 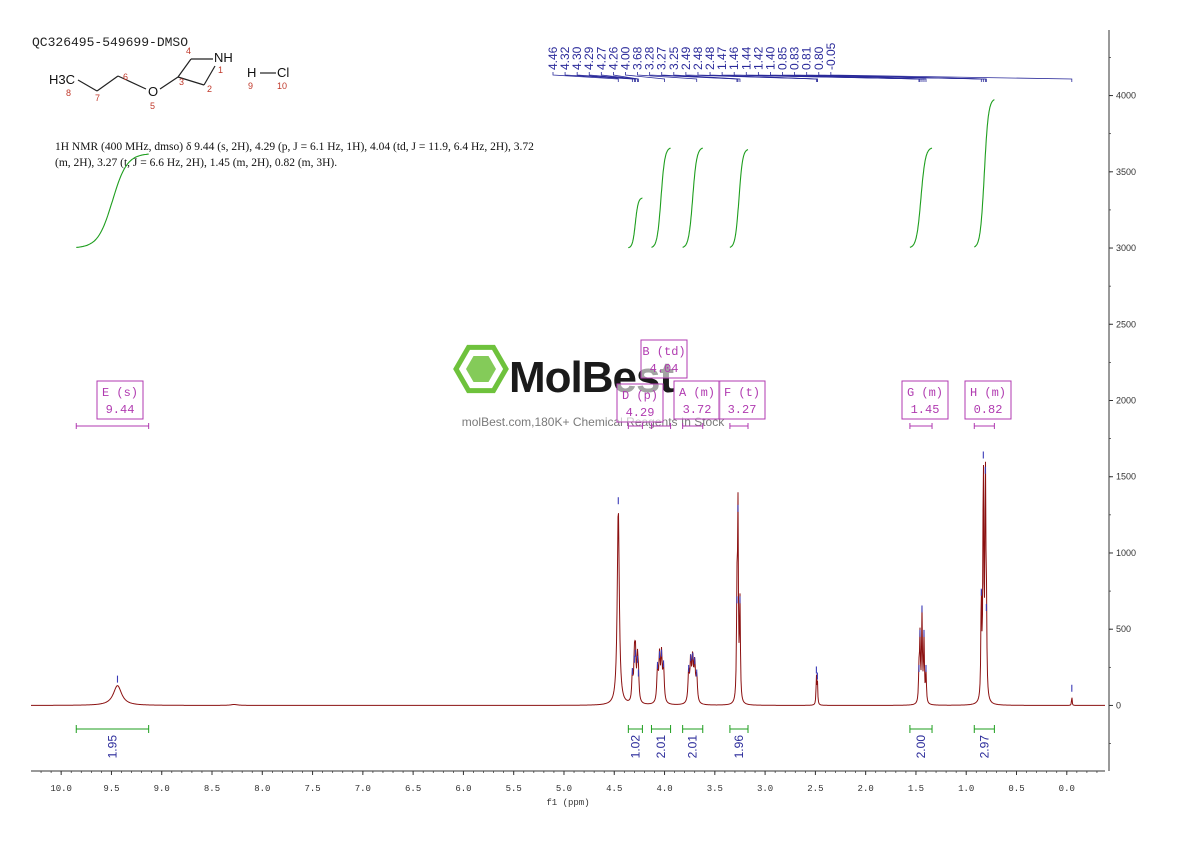 I want to click on multiplet-label: D (p), so click(x=640, y=396).